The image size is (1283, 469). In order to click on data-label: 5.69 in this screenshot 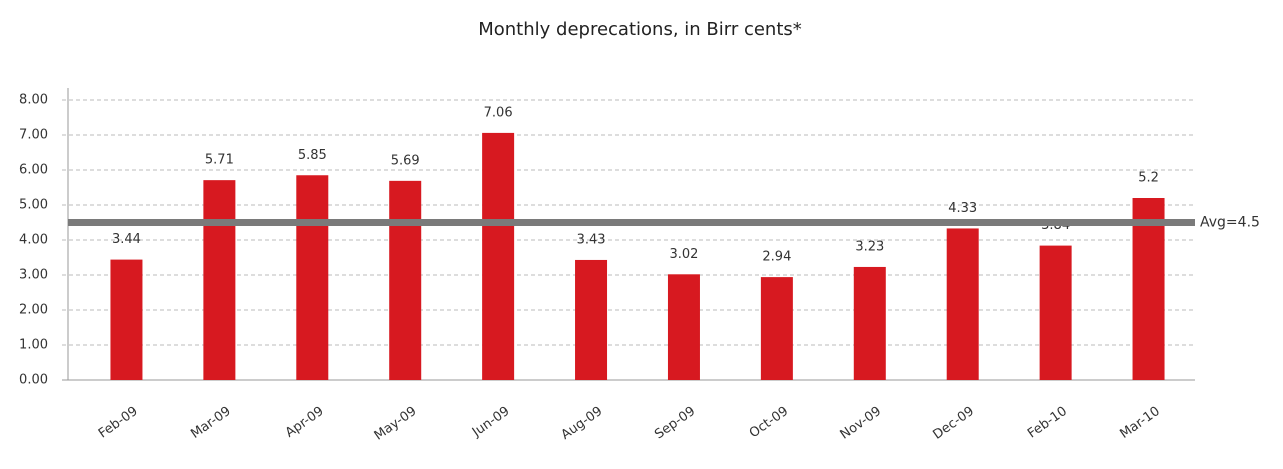, I will do `click(405, 160)`.